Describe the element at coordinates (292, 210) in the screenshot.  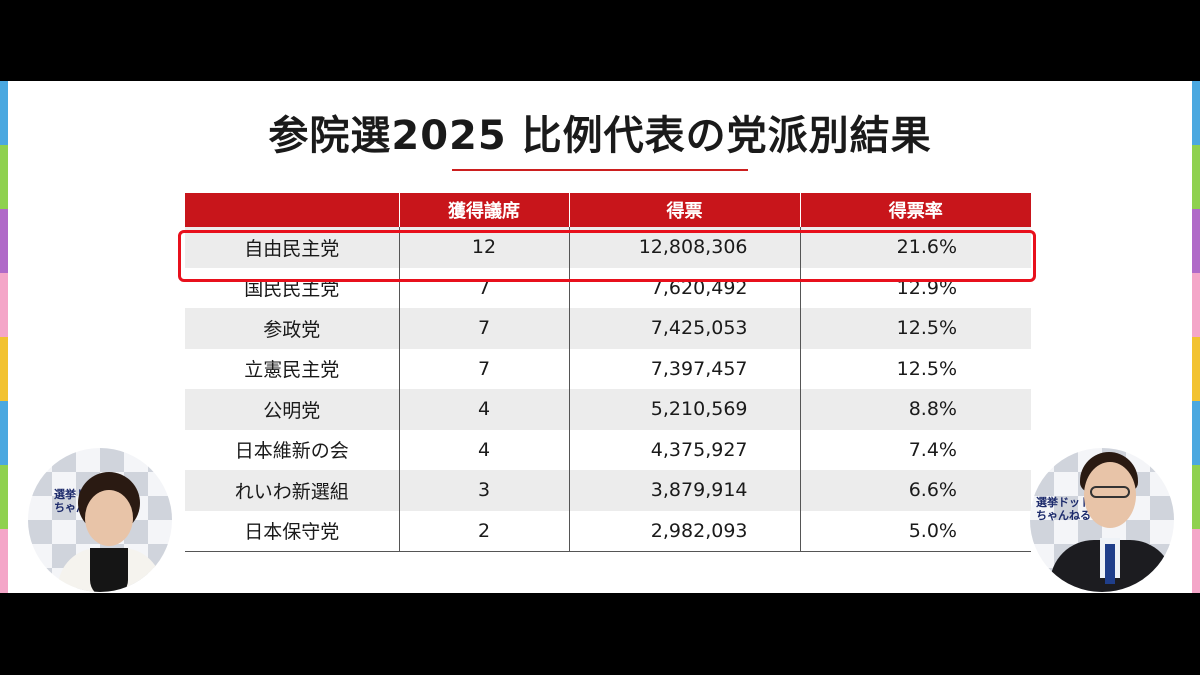
I see `header-party` at that location.